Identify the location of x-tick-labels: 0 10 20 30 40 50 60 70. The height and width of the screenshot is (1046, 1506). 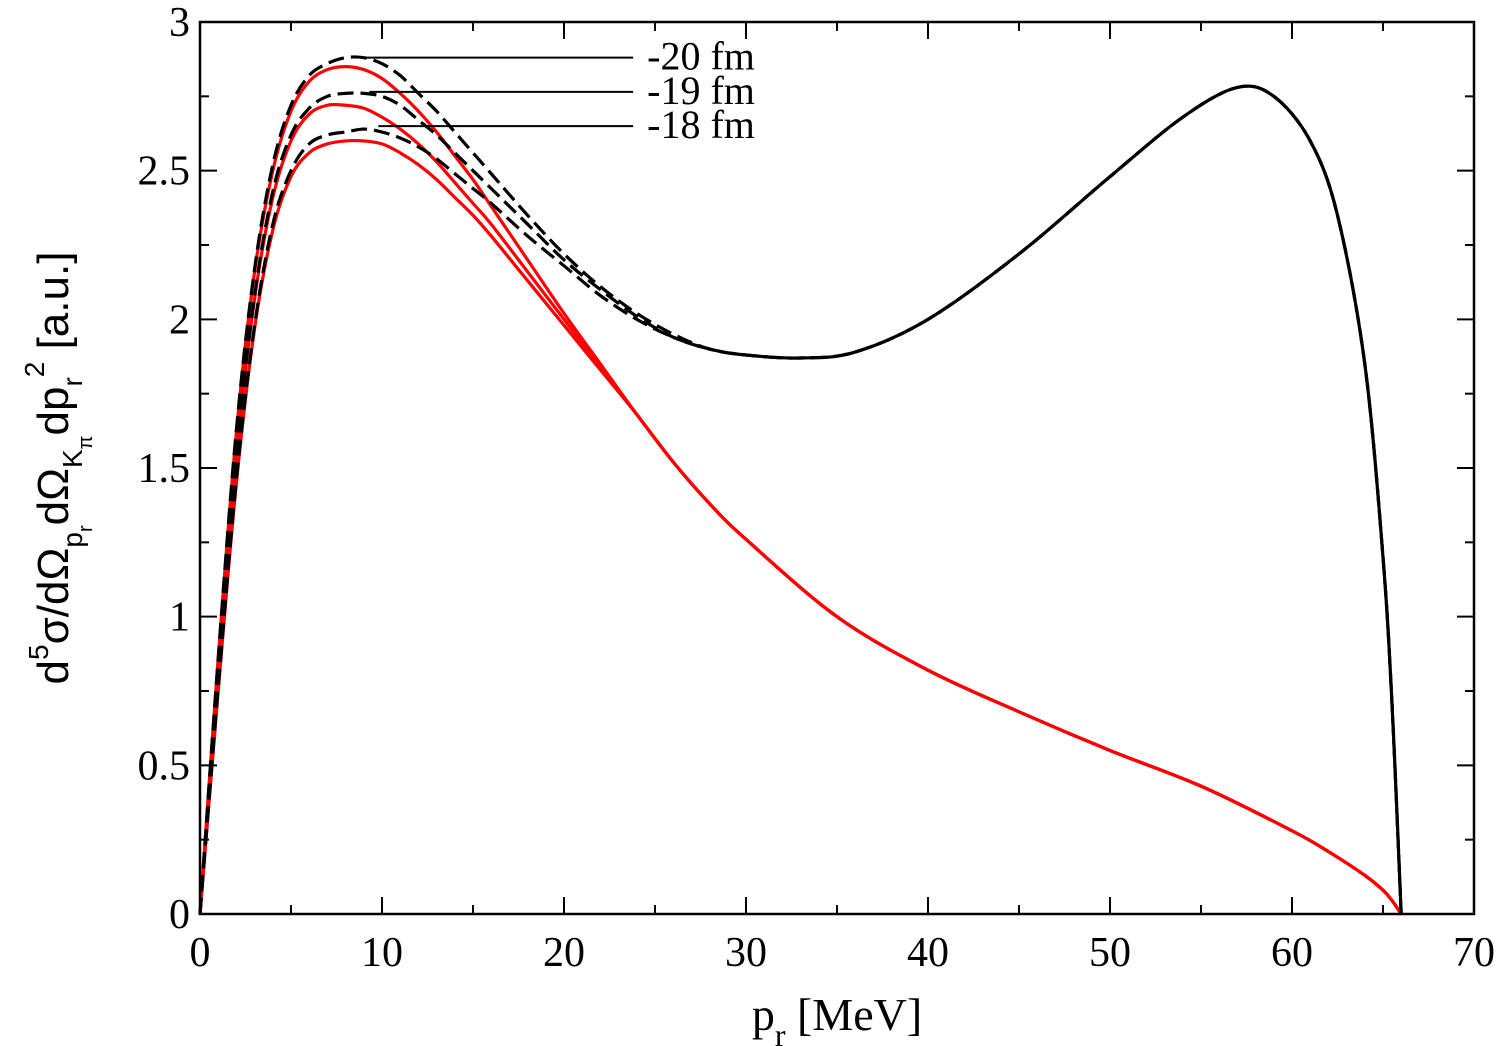
(843, 953).